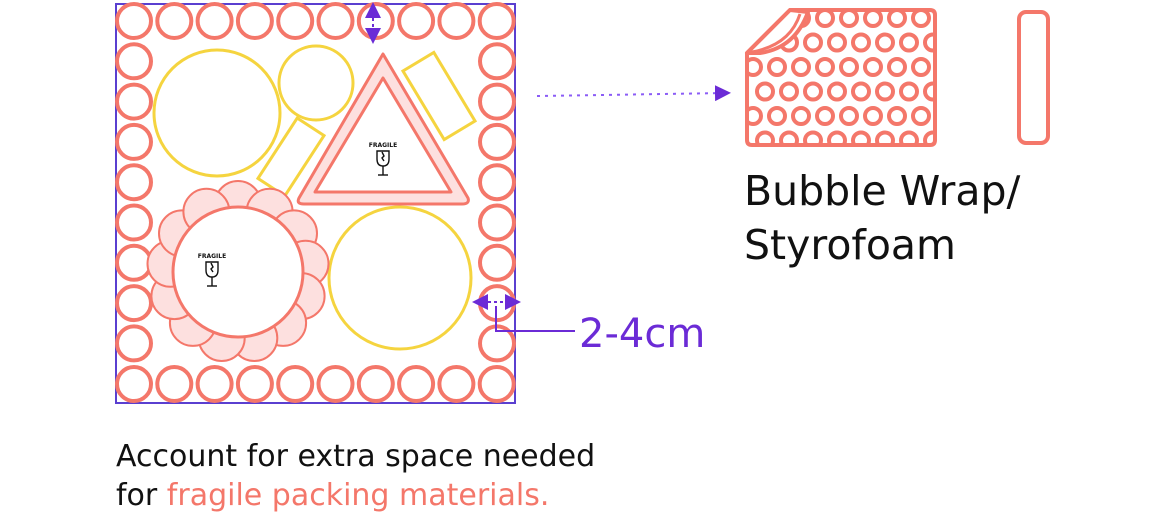  Describe the element at coordinates (882, 191) in the screenshot. I see `material-label-line1: Bubble Wrap/` at that location.